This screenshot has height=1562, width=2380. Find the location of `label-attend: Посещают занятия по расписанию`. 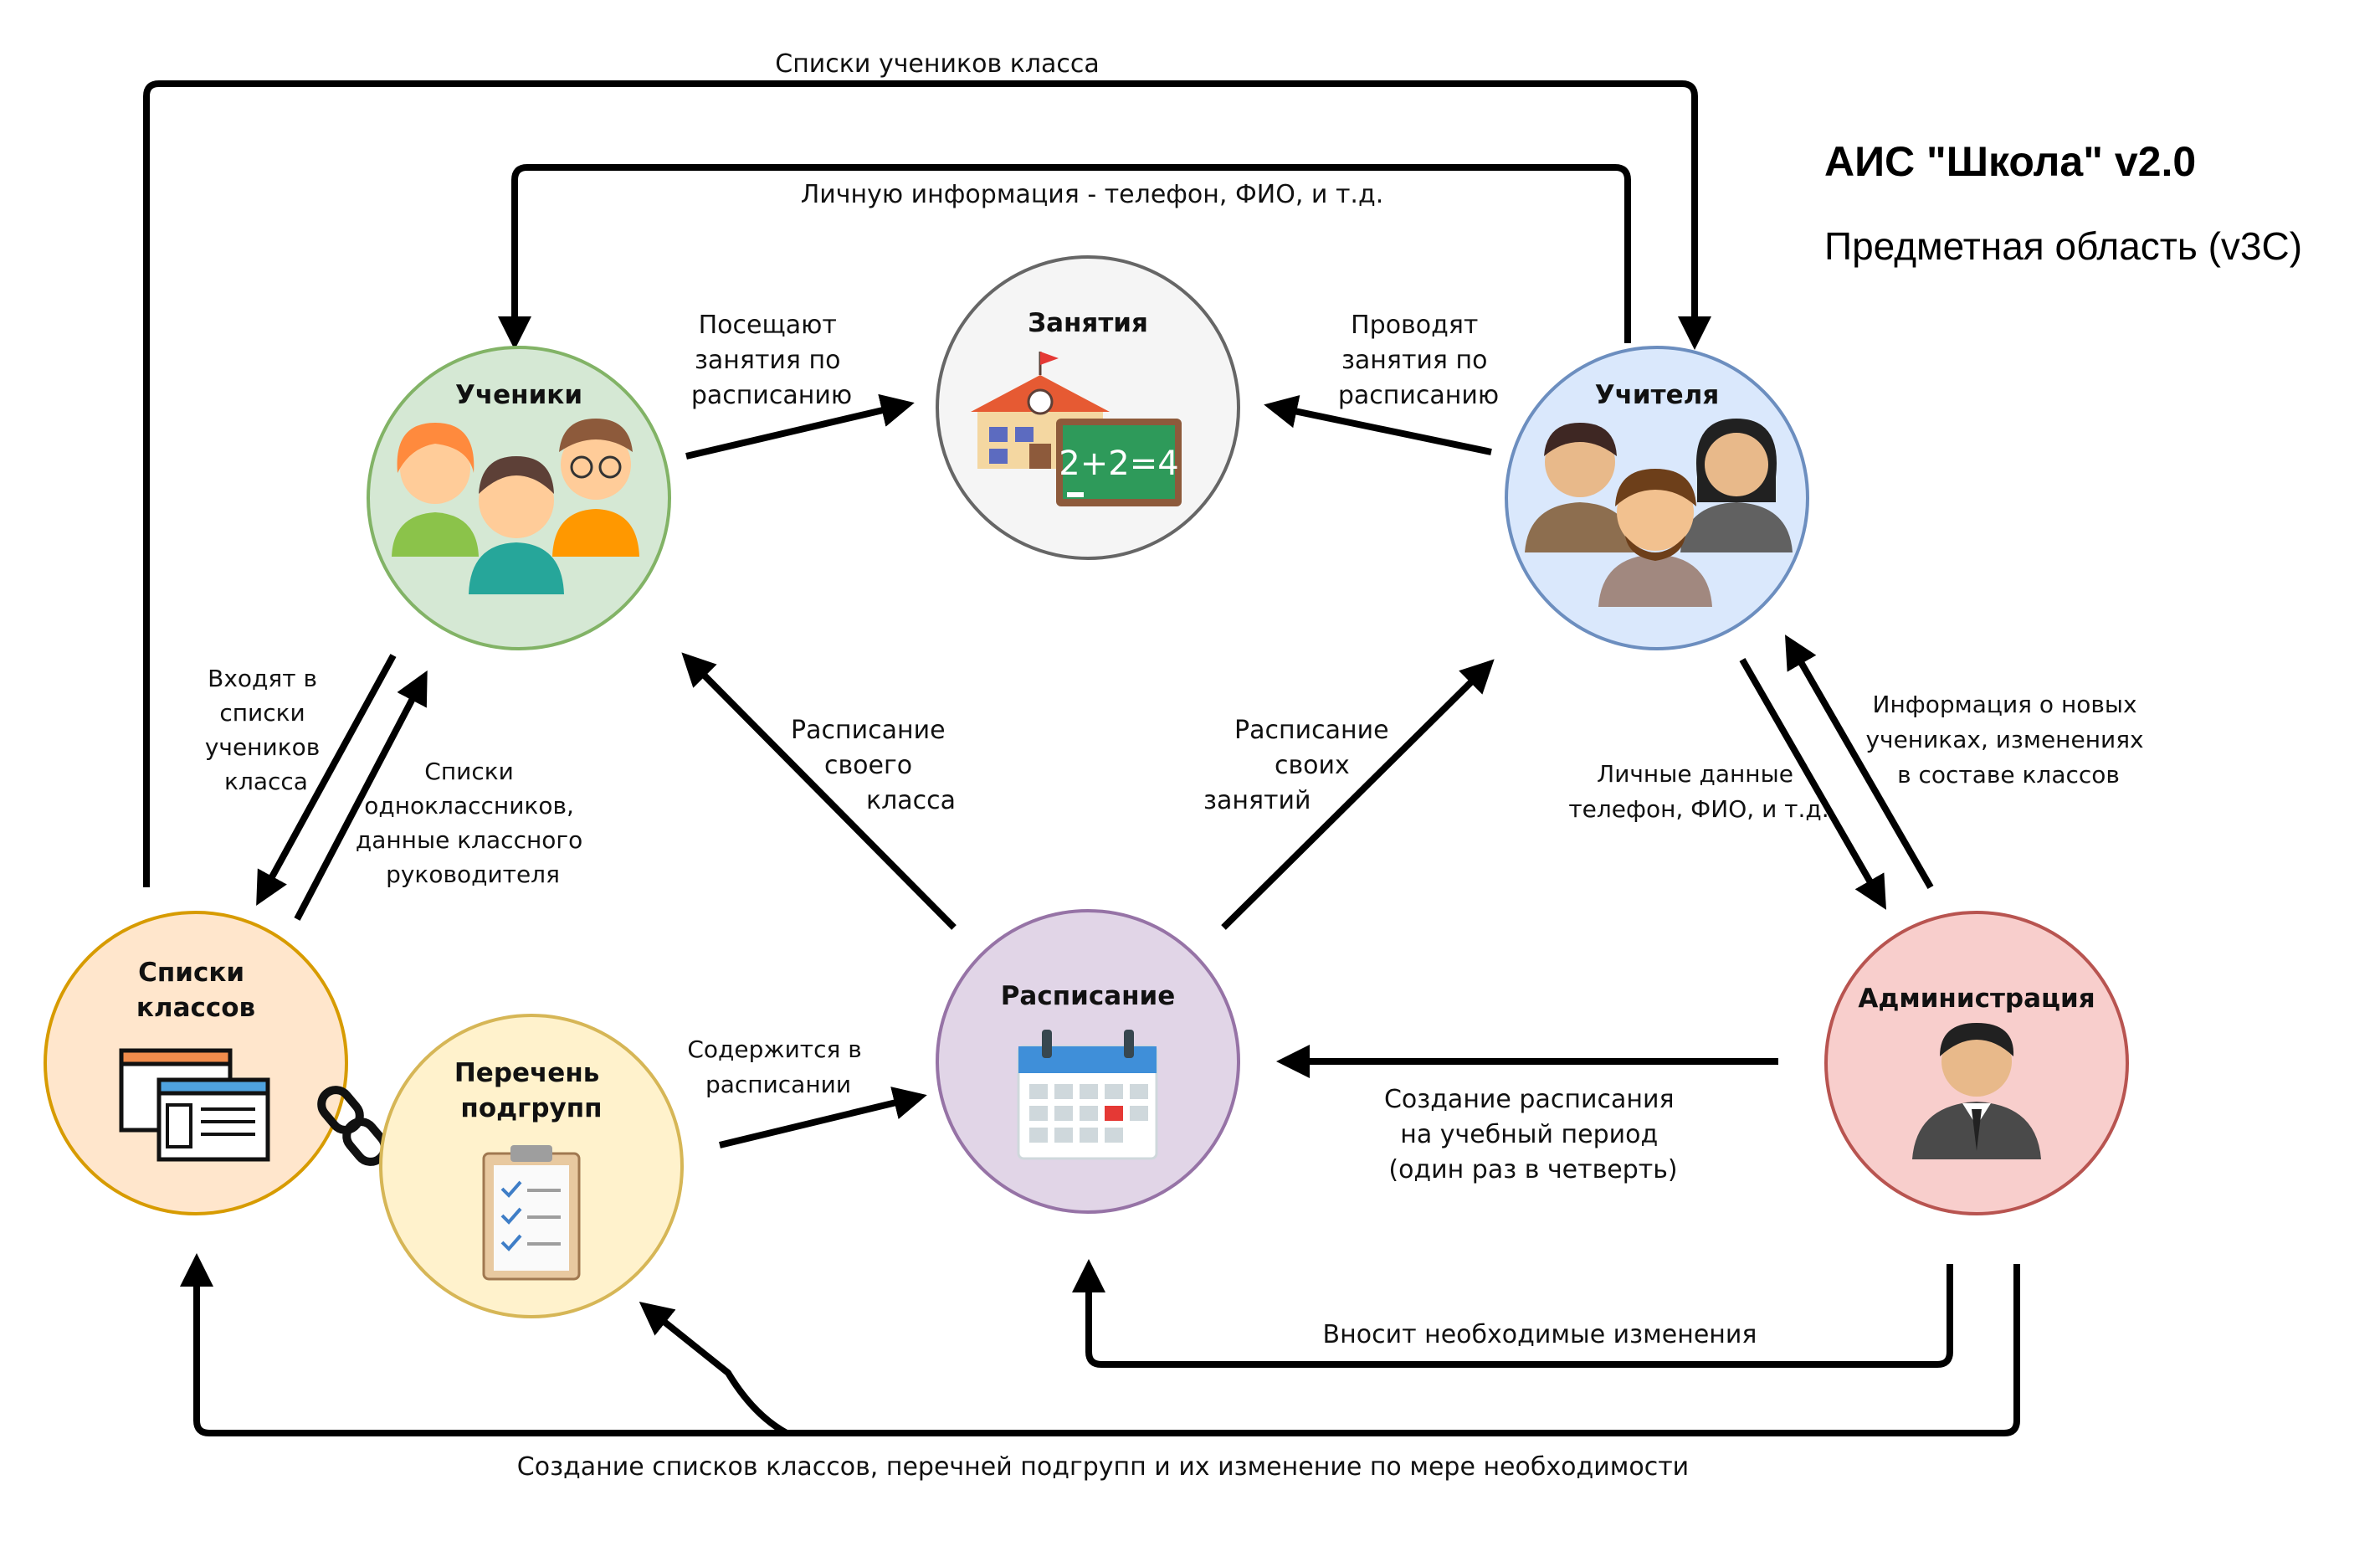

label-attend: Посещают занятия по расписанию is located at coordinates (771, 360).